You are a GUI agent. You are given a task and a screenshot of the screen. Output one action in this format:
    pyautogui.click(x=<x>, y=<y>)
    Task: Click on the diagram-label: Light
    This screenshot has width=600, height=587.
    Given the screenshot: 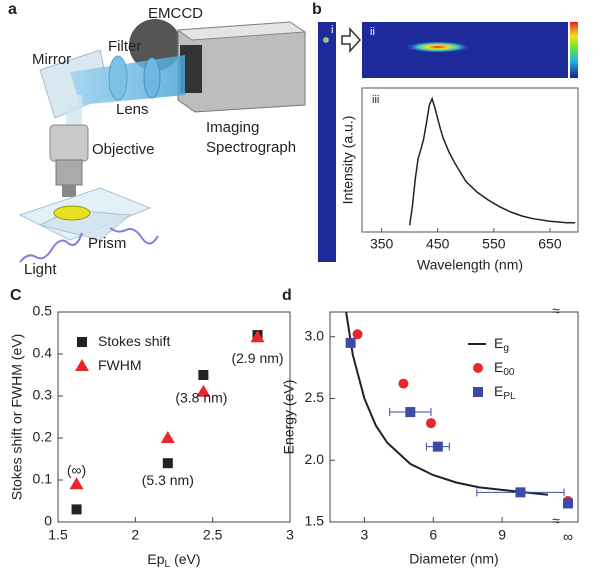 What is the action you would take?
    pyautogui.click(x=40, y=269)
    